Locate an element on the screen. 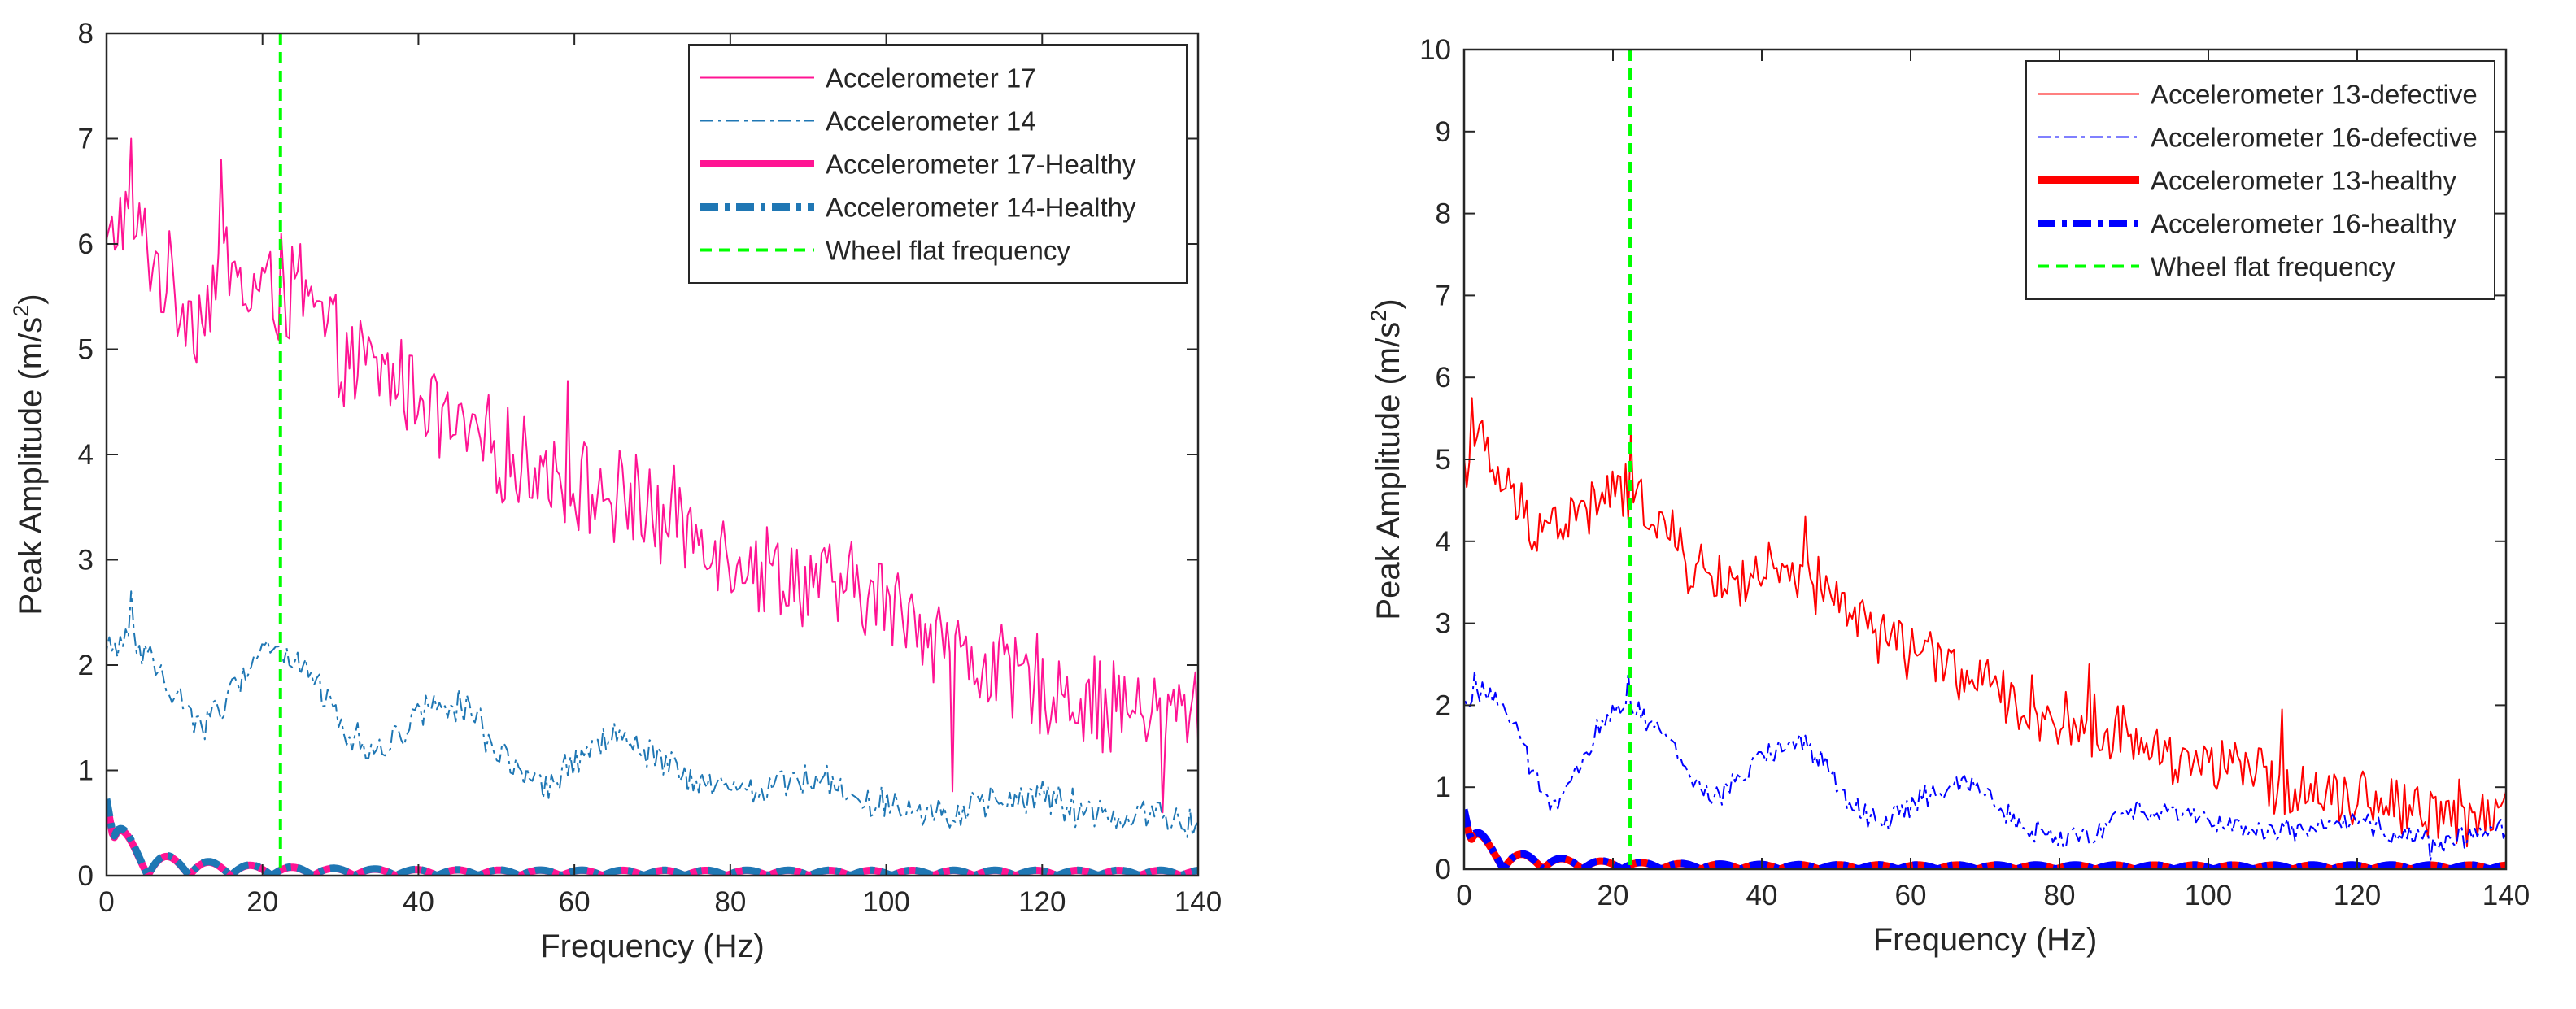 This screenshot has height=1009, width=2576. legend-item-accelerometer-14-healthy: Accelerometer 14-Healthy is located at coordinates (918, 208).